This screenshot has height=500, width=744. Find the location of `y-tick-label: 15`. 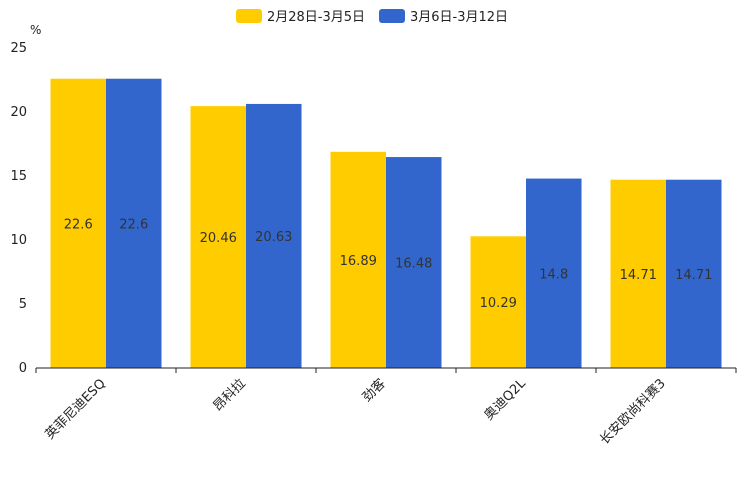

y-tick-label: 15 is located at coordinates (18, 176).